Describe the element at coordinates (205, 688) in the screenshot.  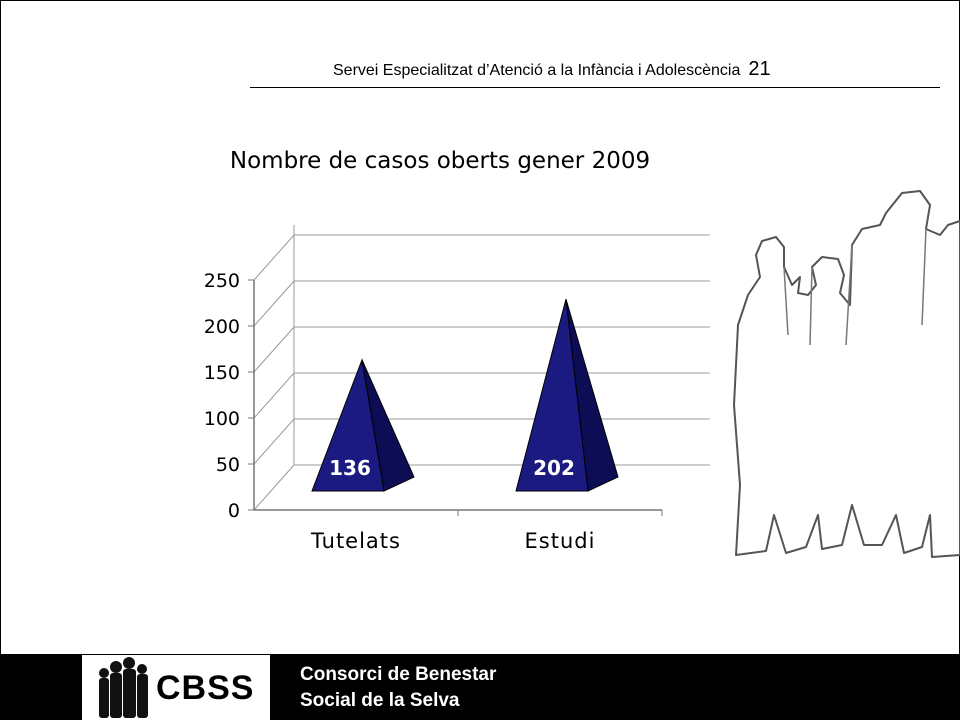
I see `logo-text: CBSS` at that location.